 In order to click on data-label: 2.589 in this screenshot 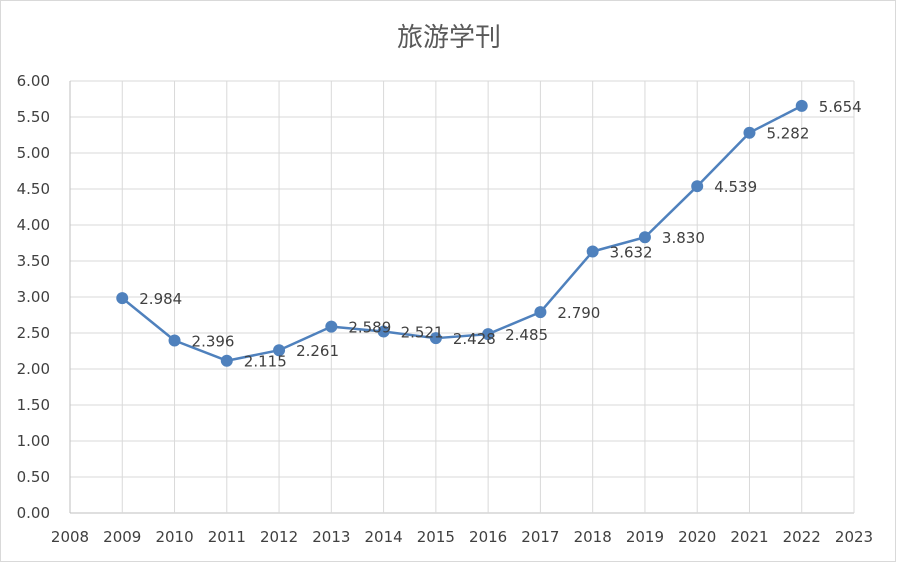, I will do `click(369, 328)`.